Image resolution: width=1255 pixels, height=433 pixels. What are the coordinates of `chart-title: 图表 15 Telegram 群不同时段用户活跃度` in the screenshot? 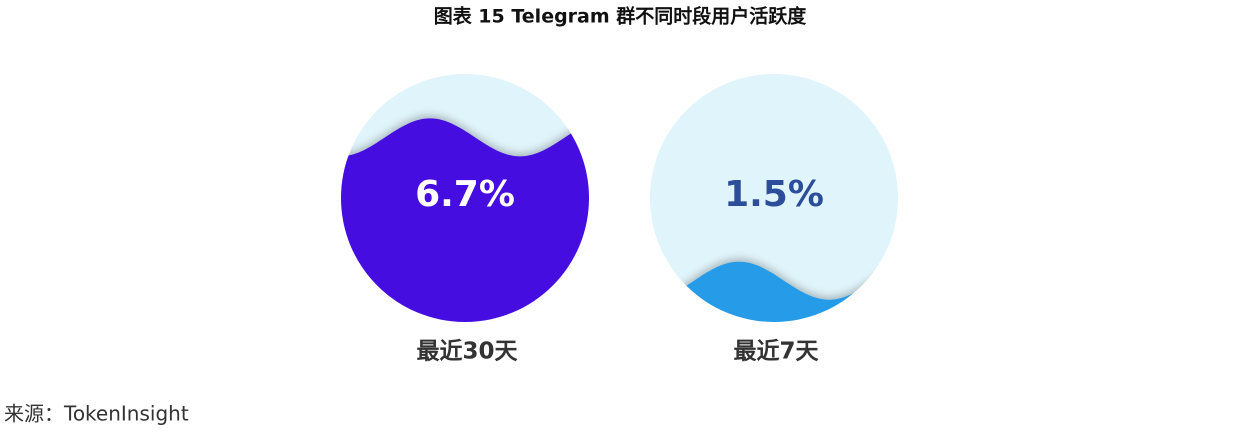 It's located at (621, 16).